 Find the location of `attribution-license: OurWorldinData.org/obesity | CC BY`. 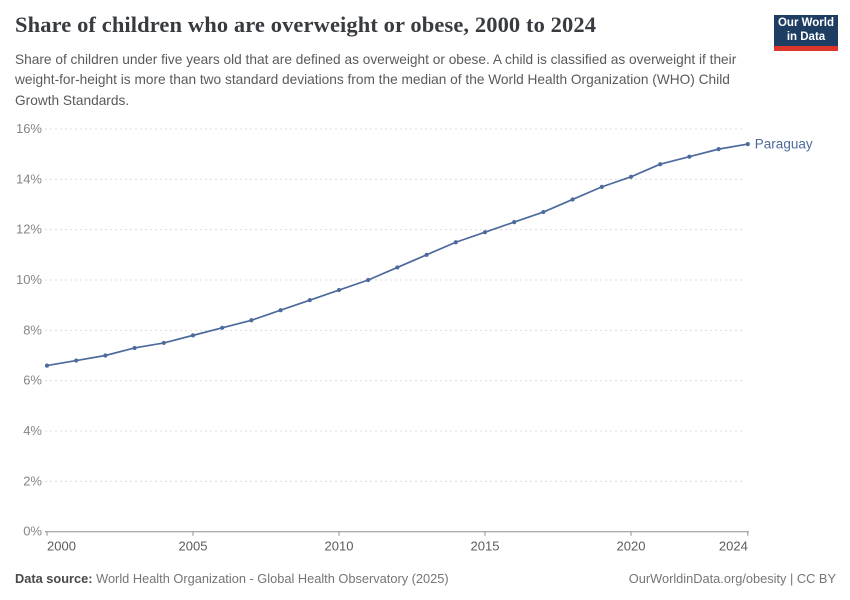

attribution-license: OurWorldinData.org/obesity | CC BY is located at coordinates (732, 578).